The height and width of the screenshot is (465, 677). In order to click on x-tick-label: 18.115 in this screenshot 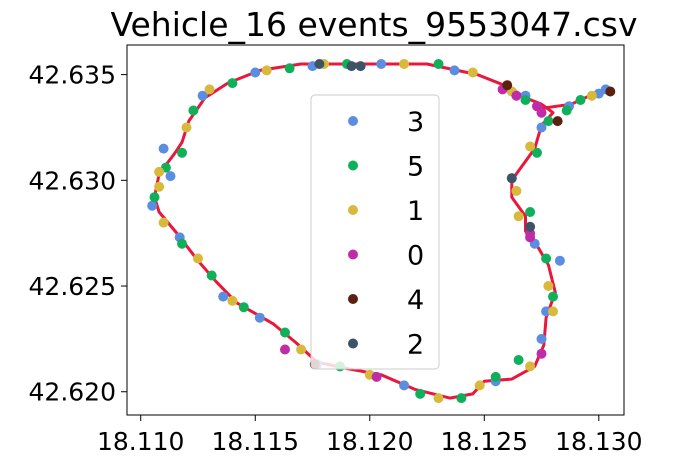, I will do `click(255, 441)`.